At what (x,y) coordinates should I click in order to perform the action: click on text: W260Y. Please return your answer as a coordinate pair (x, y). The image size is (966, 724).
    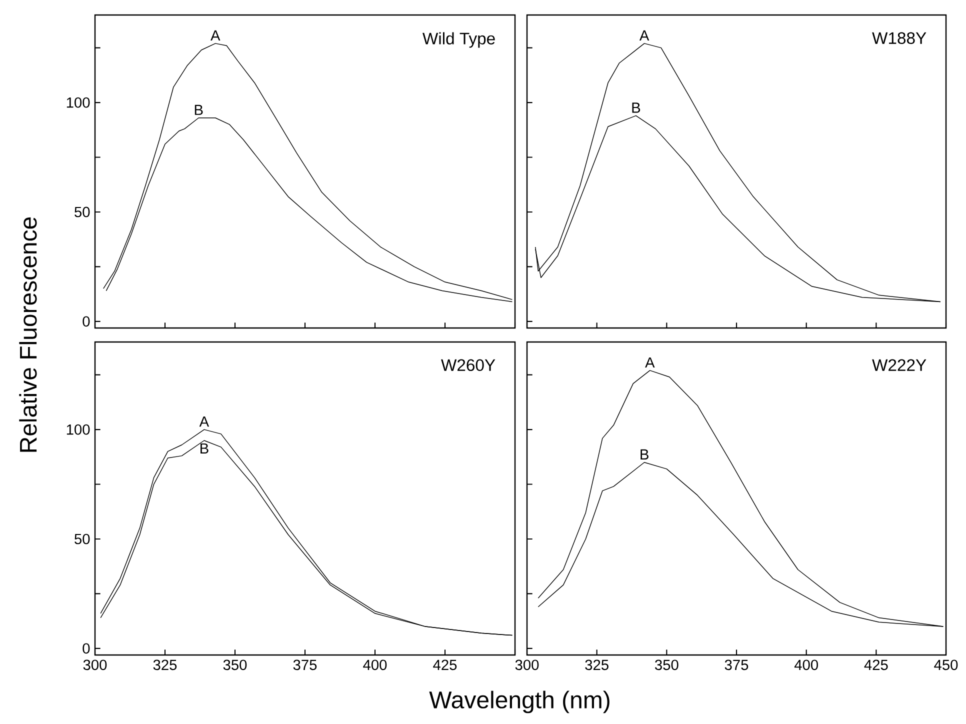
    Looking at the image, I should click on (468, 365).